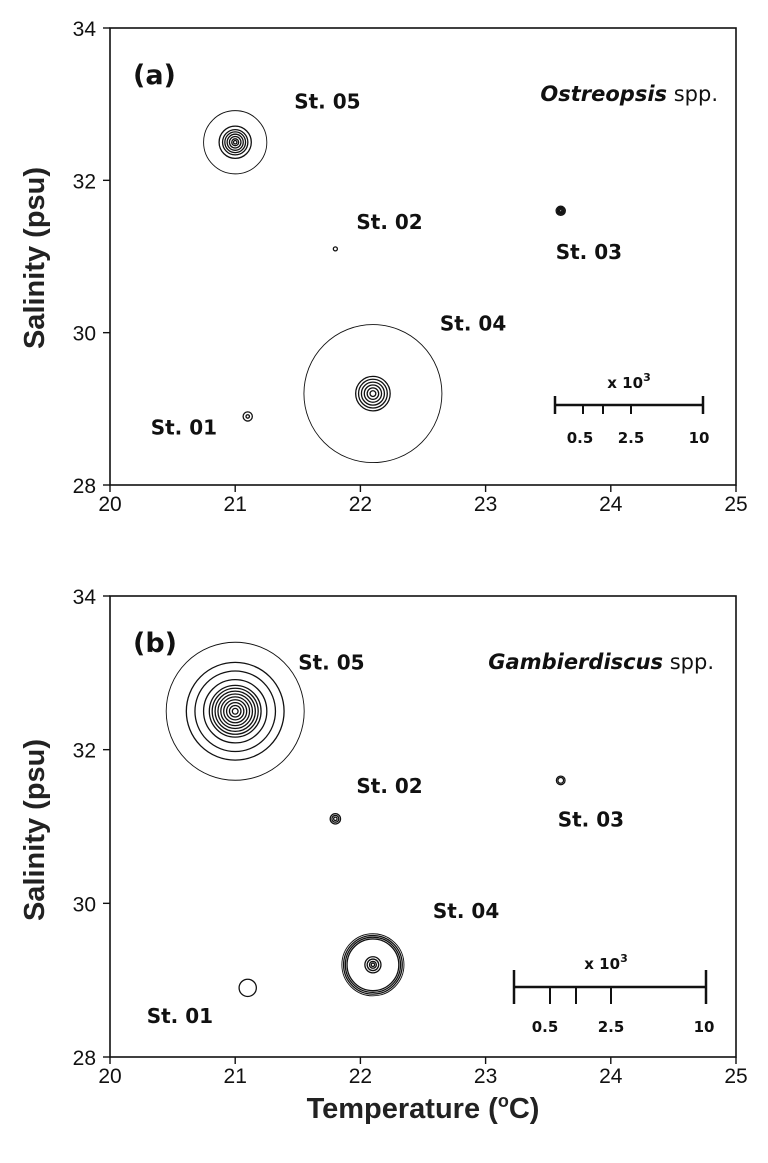 This screenshot has height=1163, width=768. Describe the element at coordinates (235, 1076) in the screenshot. I see `panel-b-xtick-label: 21` at that location.